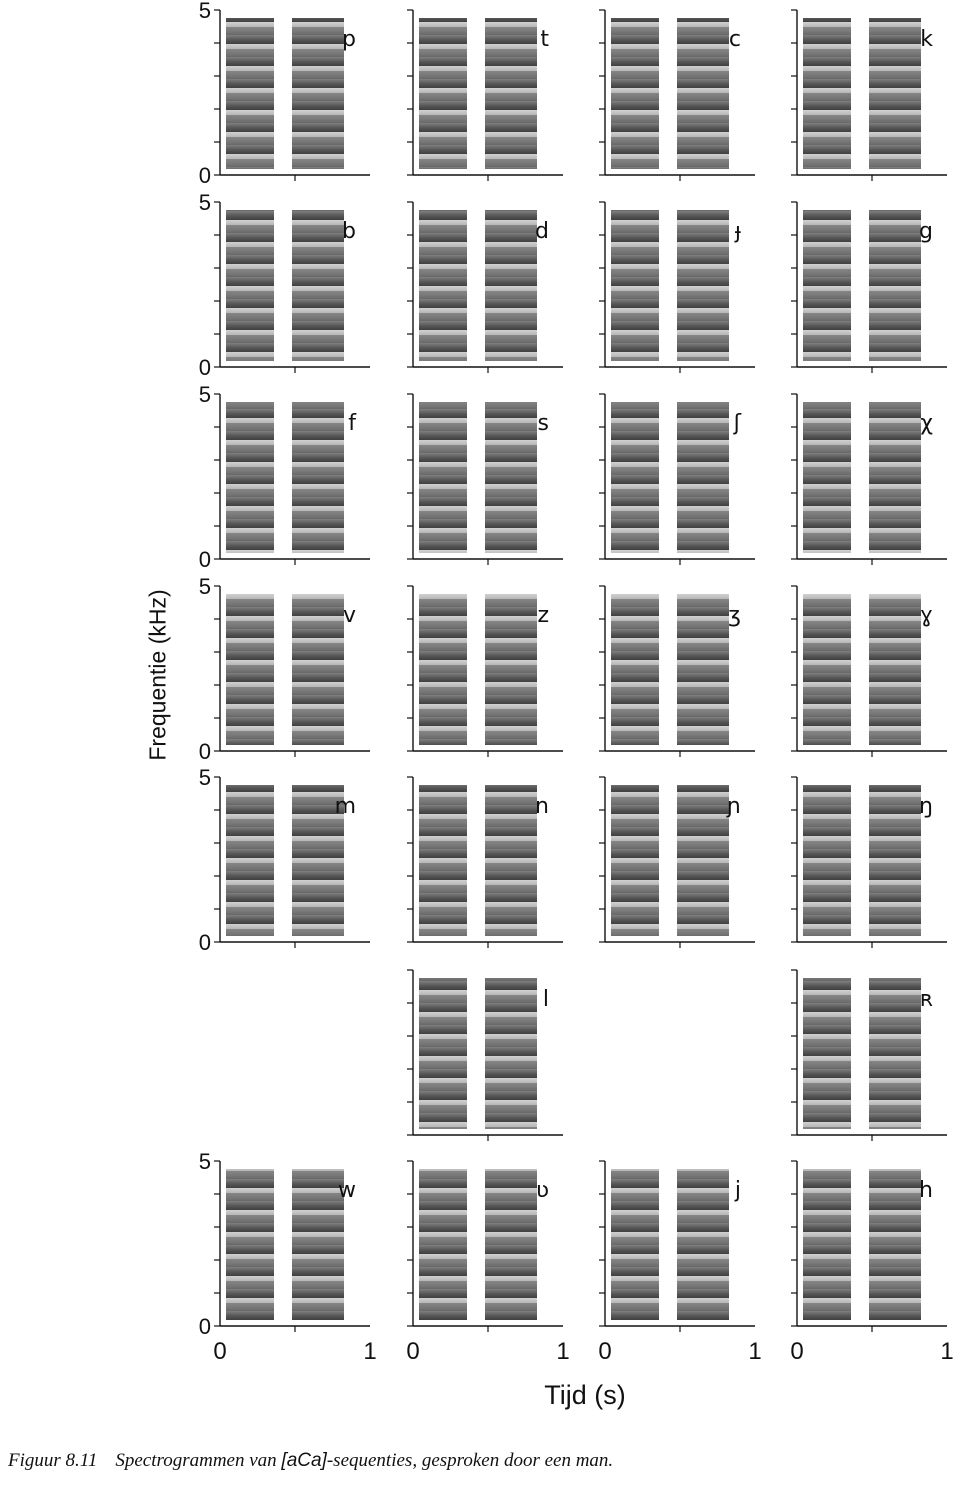 The width and height of the screenshot is (969, 1489). I want to click on caption-sequence: [aCa], so click(304, 1460).